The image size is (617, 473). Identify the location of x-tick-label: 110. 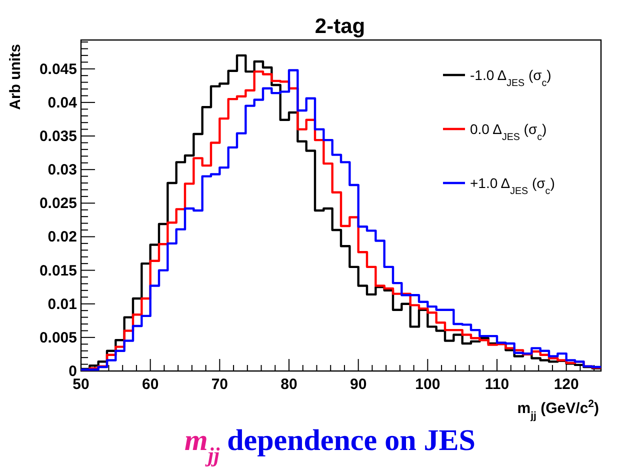
(497, 384).